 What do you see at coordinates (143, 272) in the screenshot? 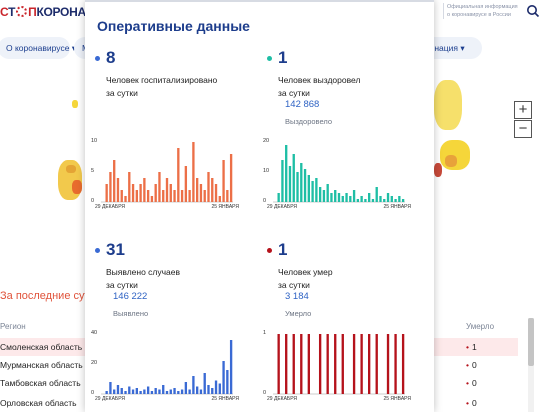
I see `stat-desc-line: Выявлено случаев` at bounding box center [143, 272].